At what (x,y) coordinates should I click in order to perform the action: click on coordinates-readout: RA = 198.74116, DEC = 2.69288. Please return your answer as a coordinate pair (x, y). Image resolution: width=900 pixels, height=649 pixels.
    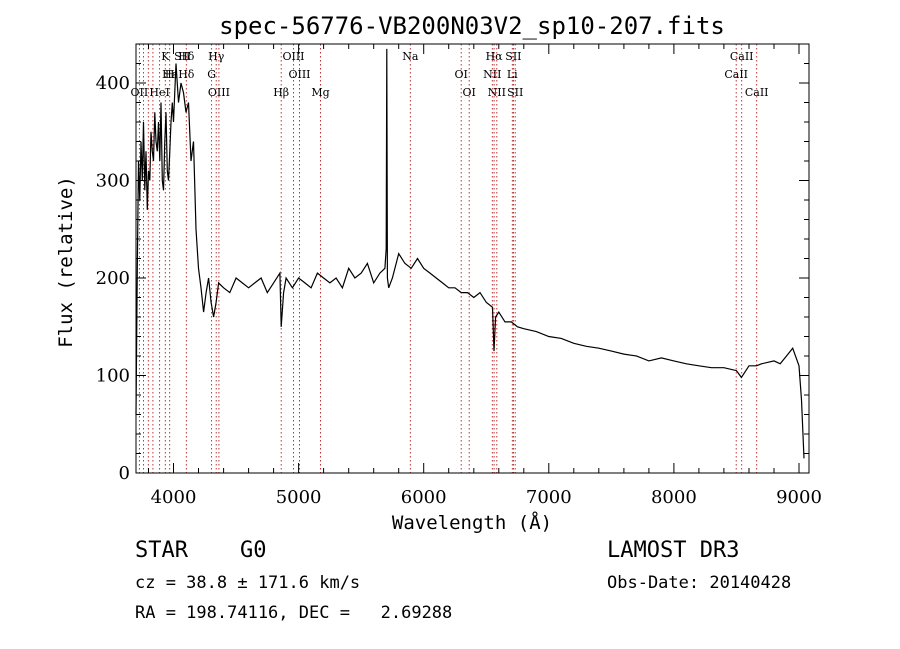
    Looking at the image, I should click on (294, 613).